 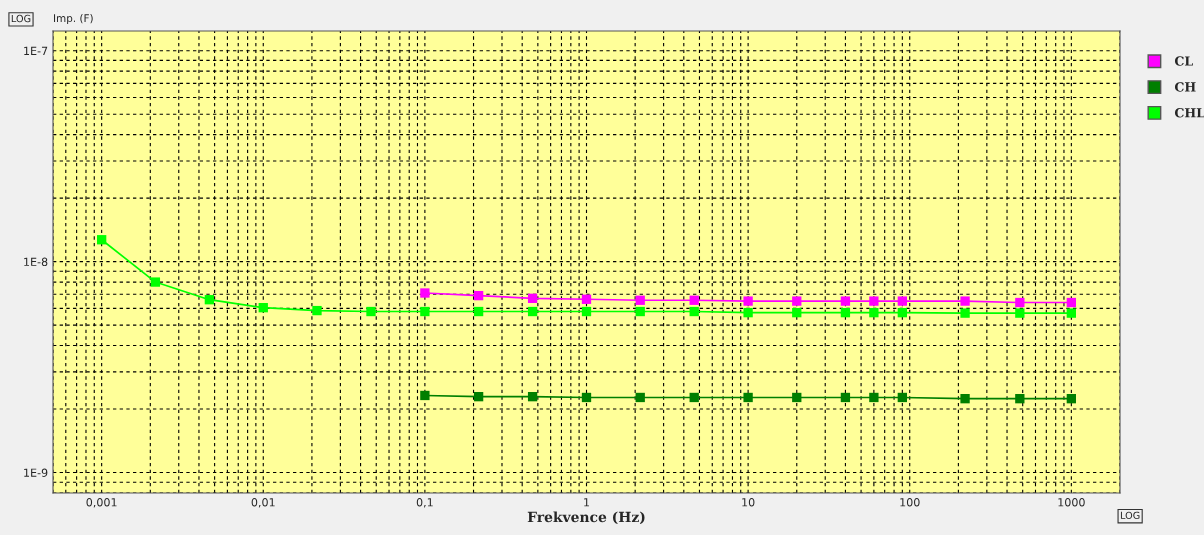 I want to click on x-tick-label: 0,001, so click(x=101, y=503).